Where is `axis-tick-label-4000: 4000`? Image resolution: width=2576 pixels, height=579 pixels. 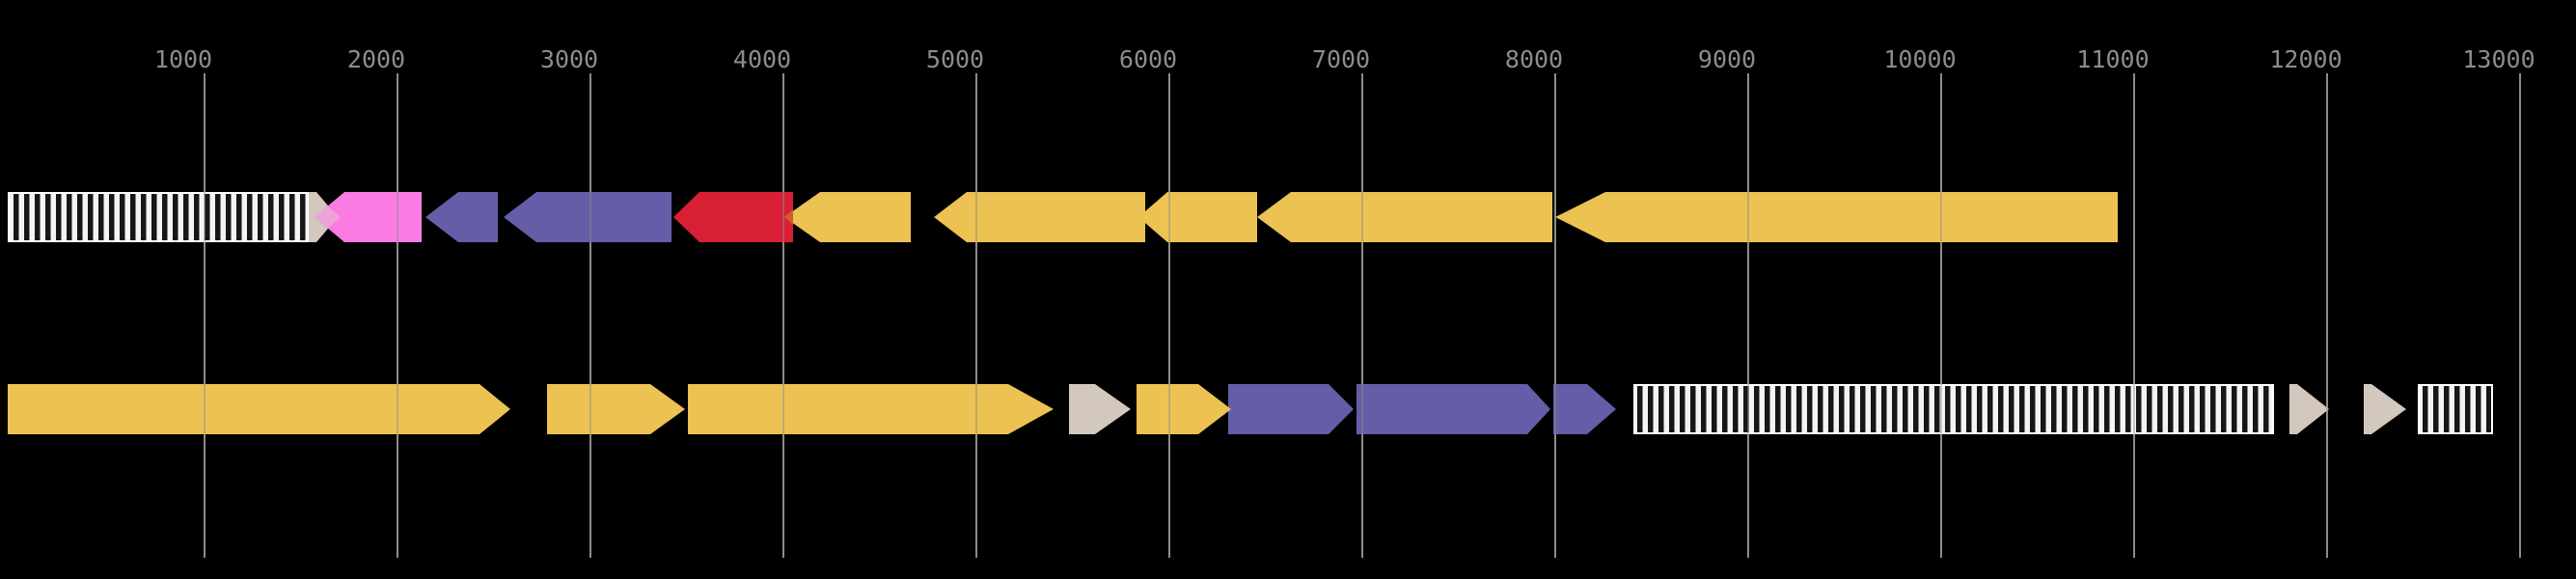 axis-tick-label-4000: 4000 is located at coordinates (762, 59).